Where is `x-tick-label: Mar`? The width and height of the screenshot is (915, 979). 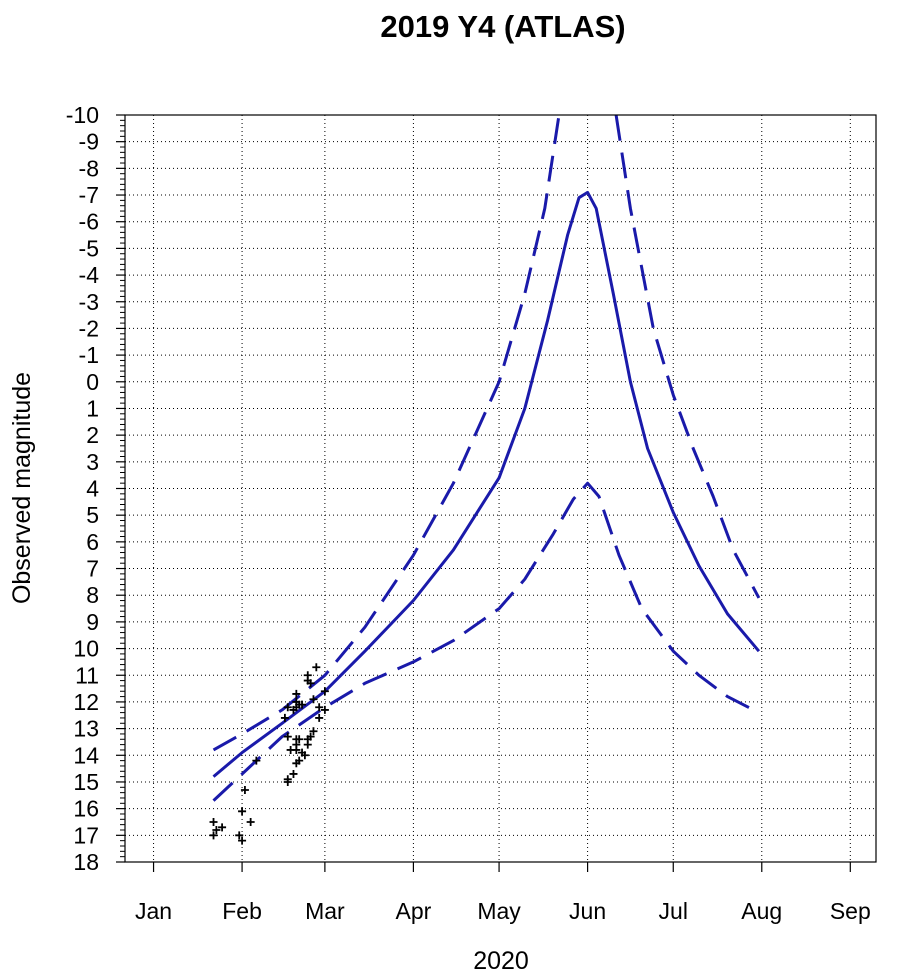
x-tick-label: Mar is located at coordinates (325, 911).